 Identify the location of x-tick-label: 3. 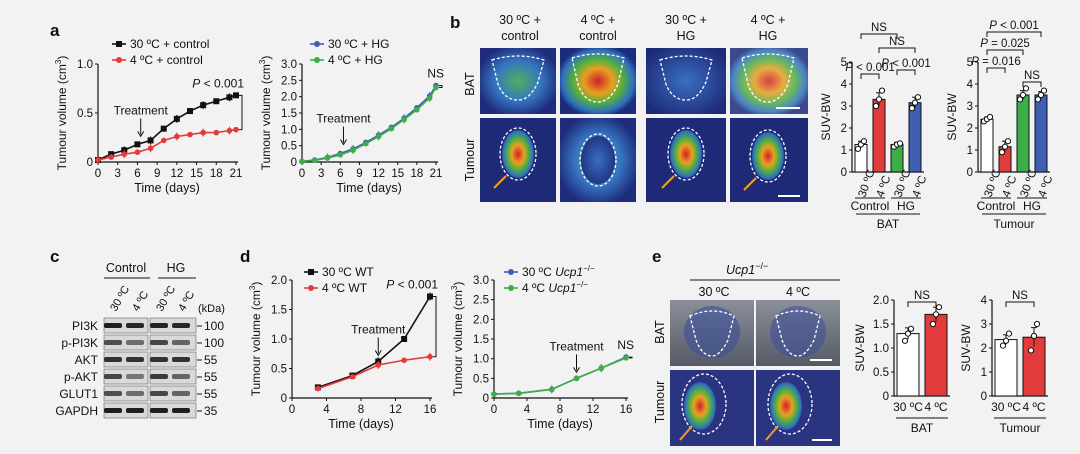
(321, 174).